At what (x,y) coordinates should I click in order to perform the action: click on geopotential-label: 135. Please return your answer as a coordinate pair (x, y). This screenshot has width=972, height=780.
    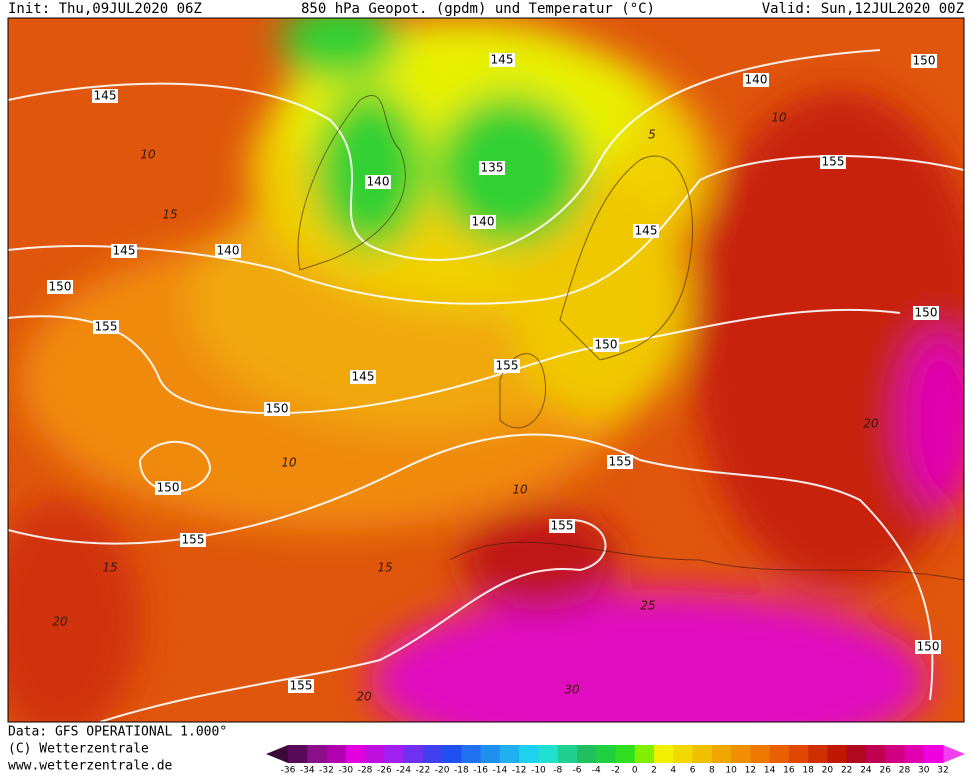
    Looking at the image, I should click on (492, 168).